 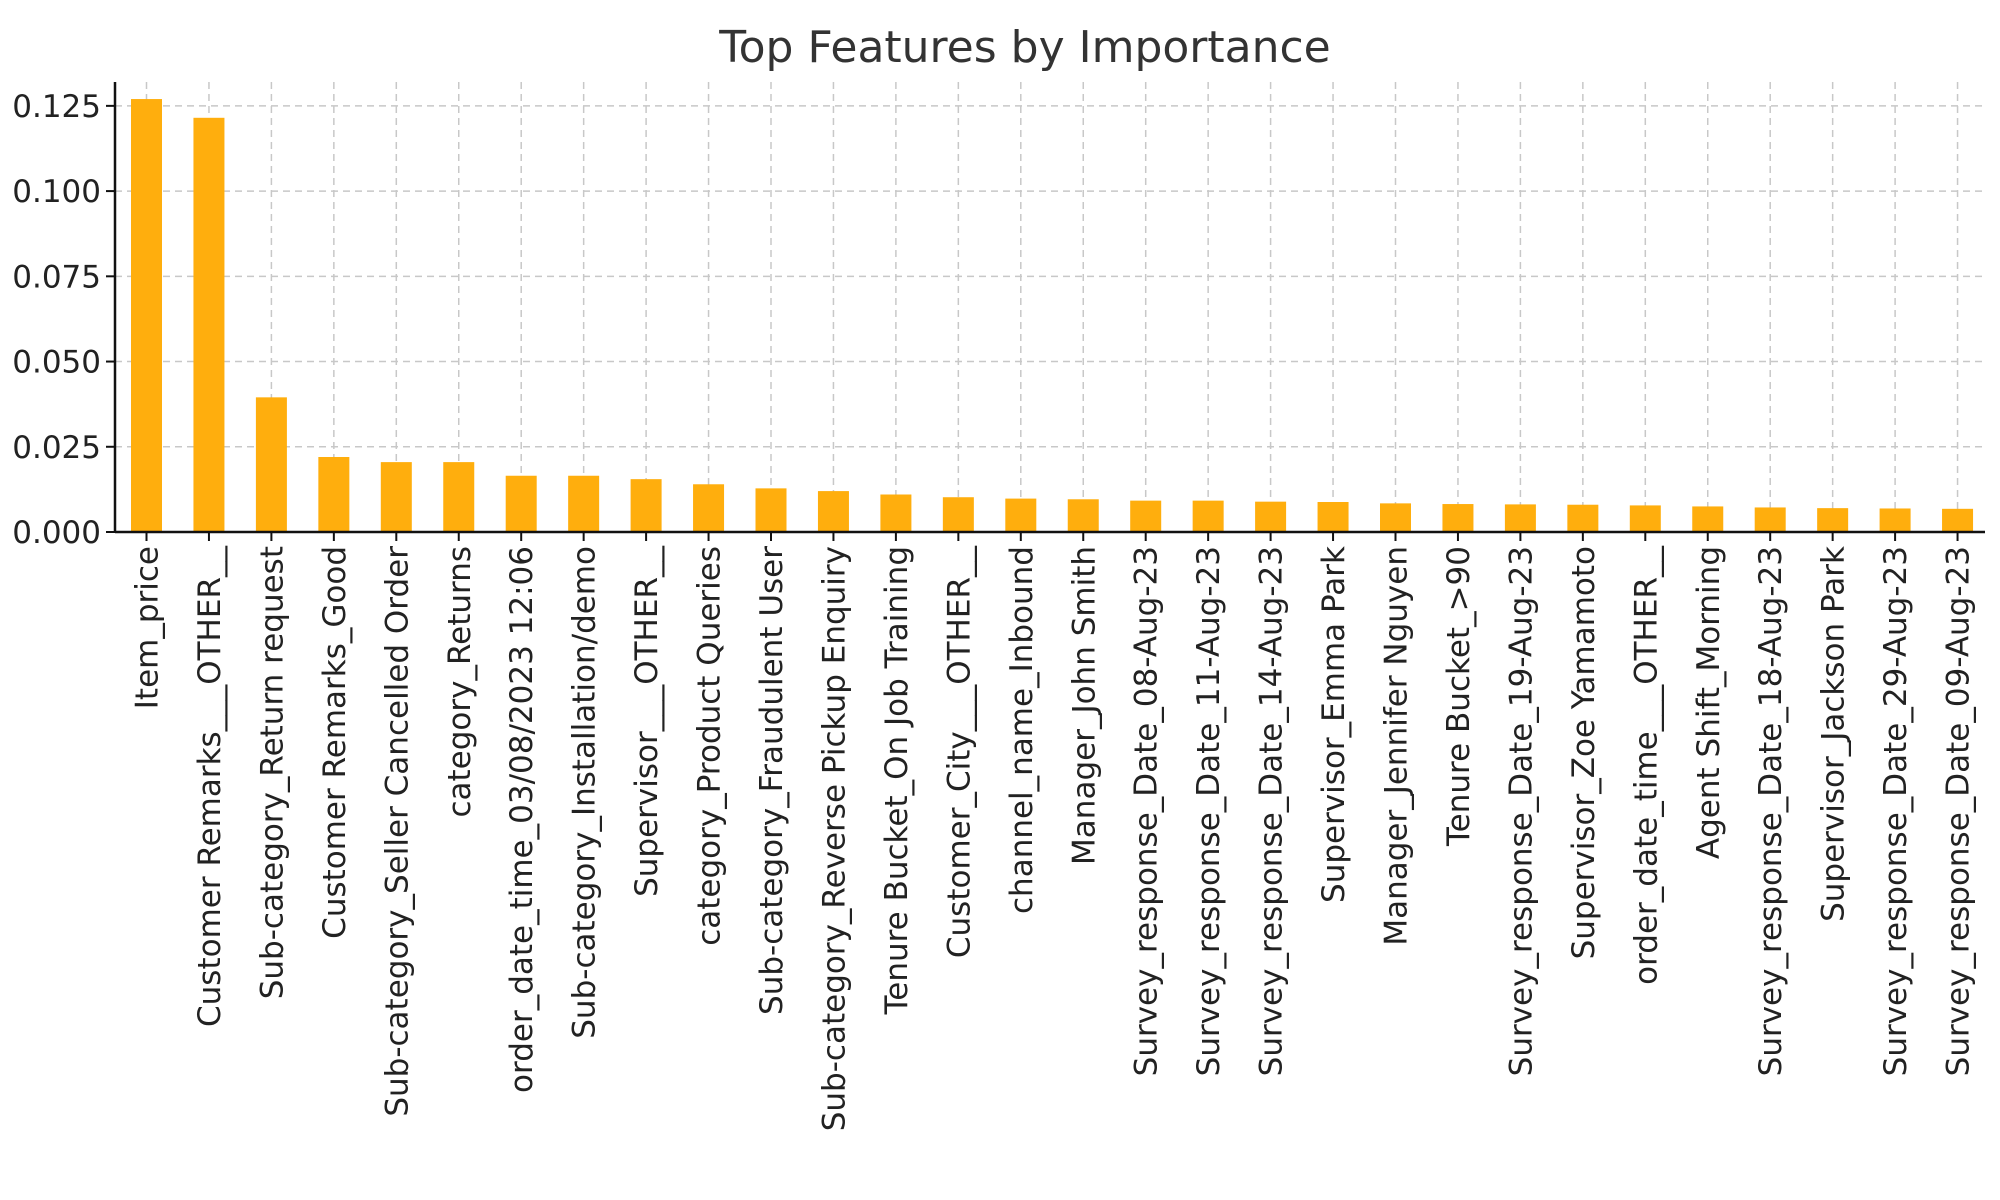 What do you see at coordinates (834, 838) in the screenshot?
I see `x-tick-label: Sub-category_Reverse Pickup Enquiry` at bounding box center [834, 838].